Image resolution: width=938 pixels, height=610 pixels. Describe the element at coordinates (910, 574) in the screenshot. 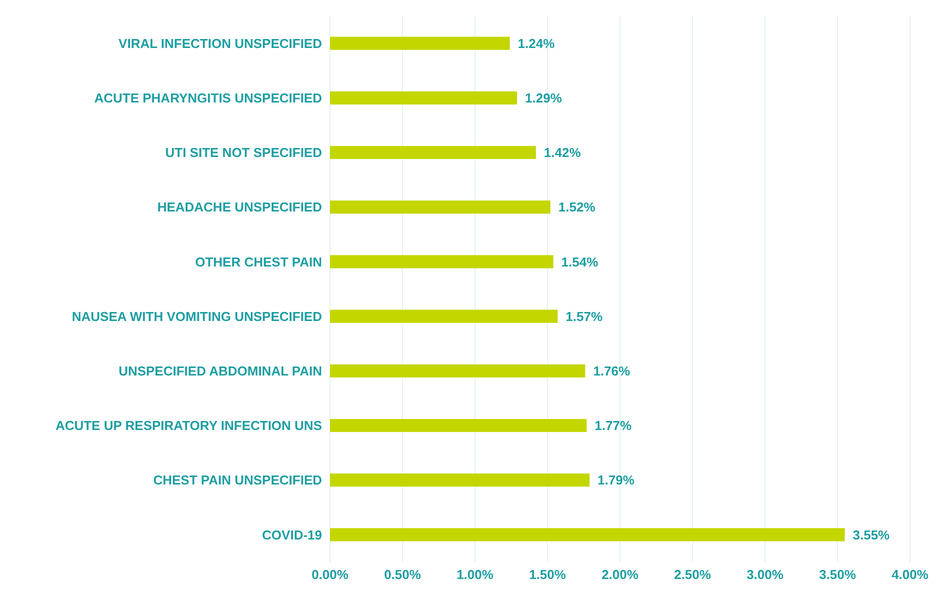

I see `x-tick-label: 4.00%` at that location.